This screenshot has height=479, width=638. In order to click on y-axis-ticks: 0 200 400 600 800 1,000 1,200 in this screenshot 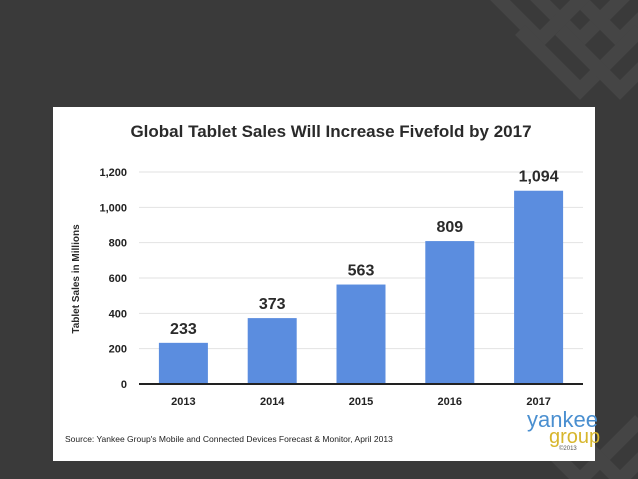, I will do `click(113, 279)`.